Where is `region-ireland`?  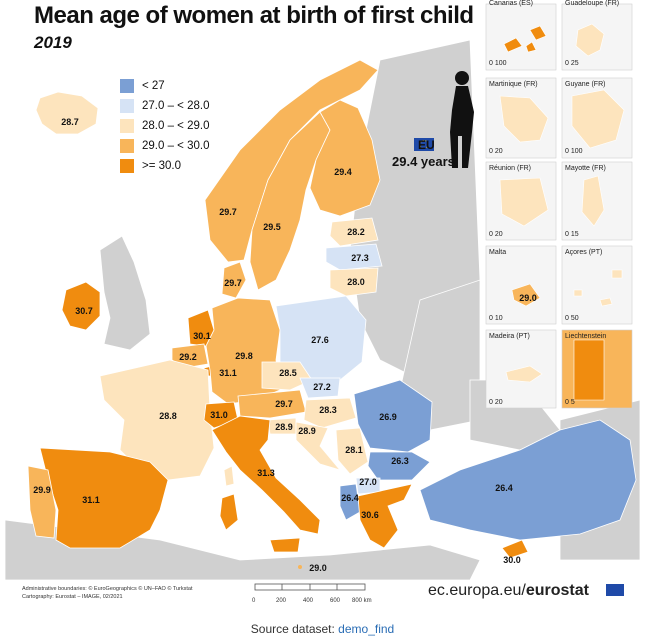 region-ireland is located at coordinates (81, 306).